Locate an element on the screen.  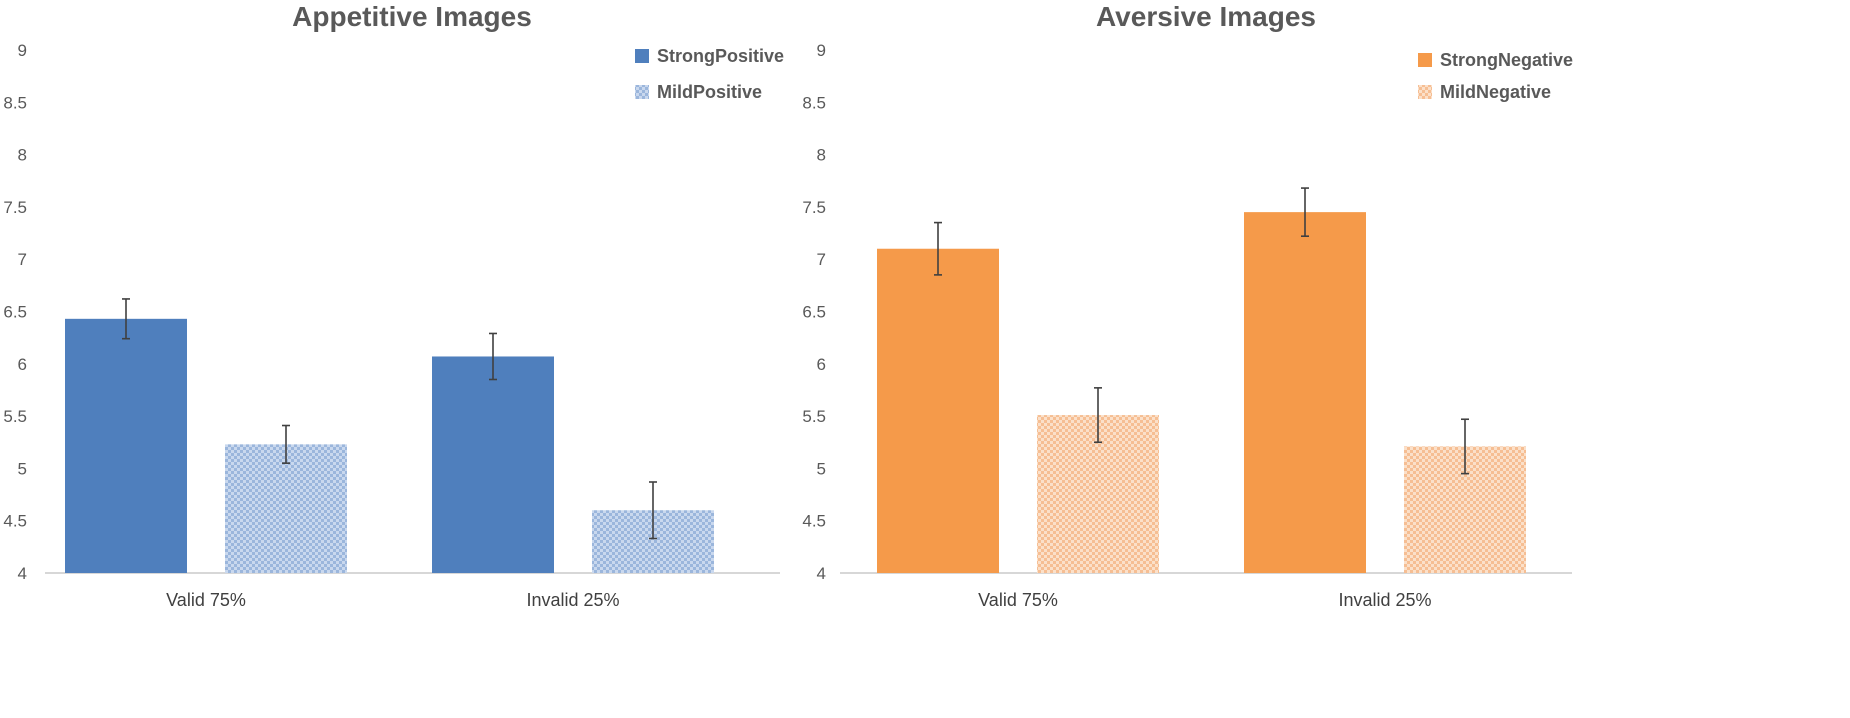
bar-strongnegative-valid is located at coordinates (938, 411).